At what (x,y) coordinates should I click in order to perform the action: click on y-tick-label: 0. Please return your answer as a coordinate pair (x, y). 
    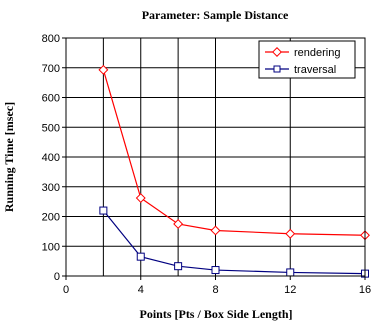
    Looking at the image, I should click on (57, 277).